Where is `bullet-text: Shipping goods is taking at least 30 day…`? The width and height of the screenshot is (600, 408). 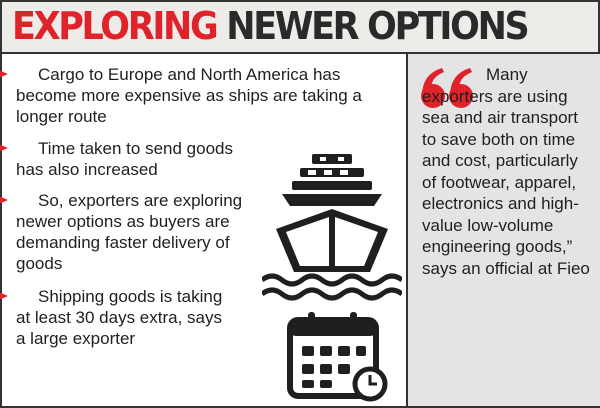 bullet-text: Shipping goods is taking at least 30 day… is located at coordinates (119, 317).